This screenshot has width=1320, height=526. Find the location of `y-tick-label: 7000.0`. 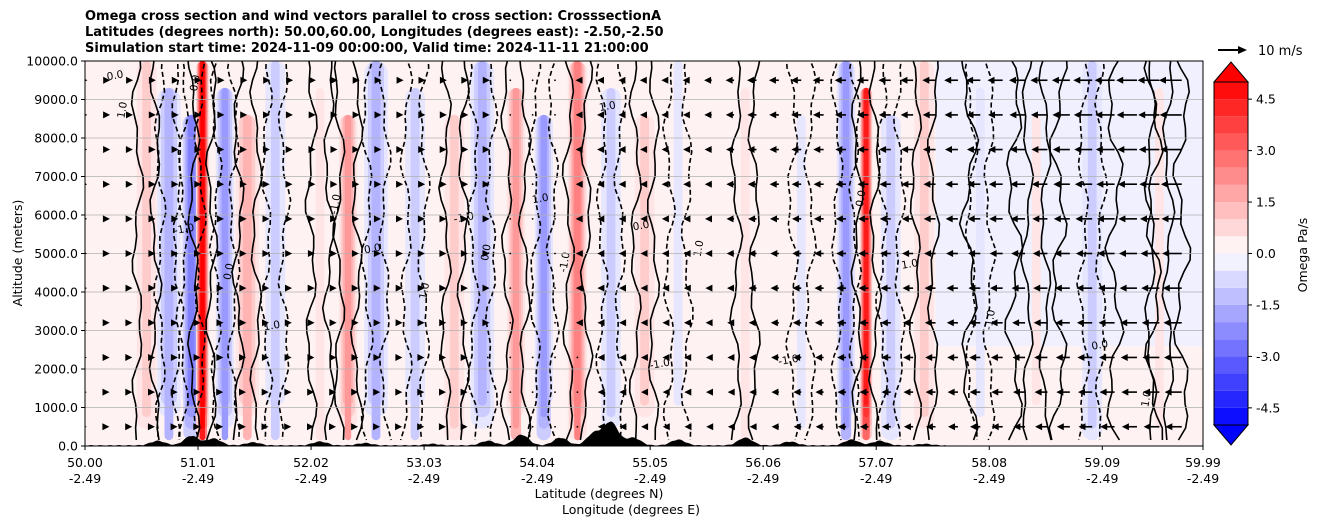

y-tick-label: 7000.0 is located at coordinates (56, 176).